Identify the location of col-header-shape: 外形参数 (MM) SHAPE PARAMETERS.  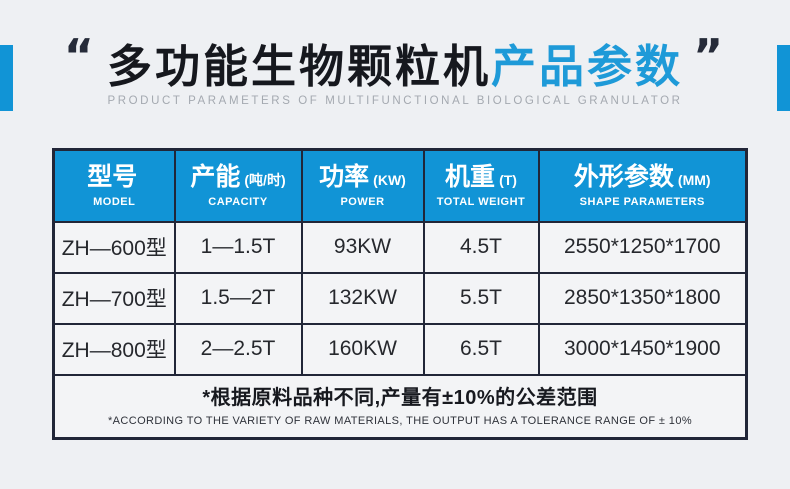
(642, 185).